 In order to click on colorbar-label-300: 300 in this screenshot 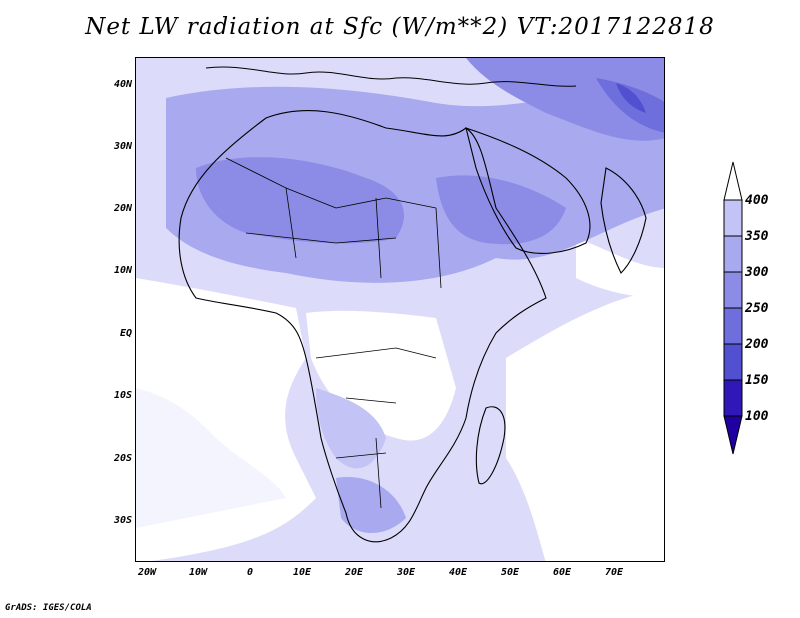, I will do `click(757, 272)`.